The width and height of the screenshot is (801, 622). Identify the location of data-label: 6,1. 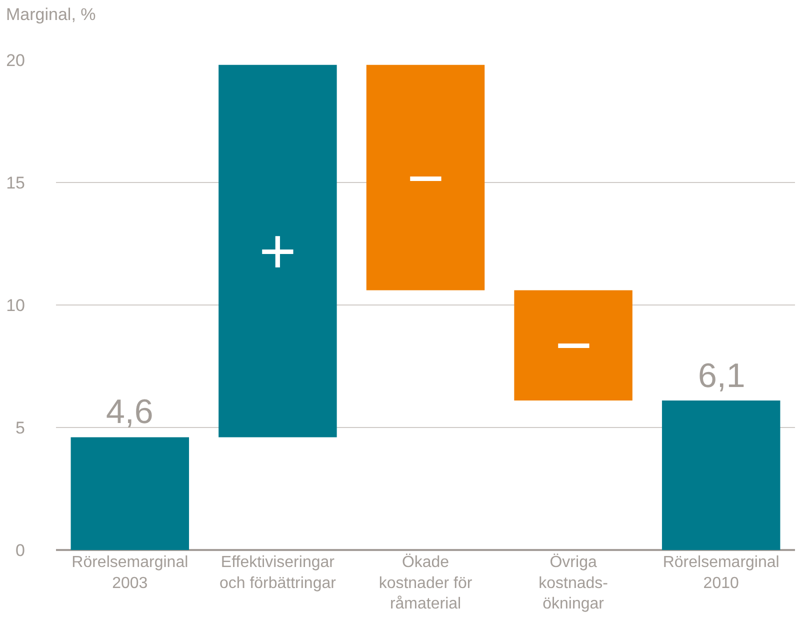
(722, 376).